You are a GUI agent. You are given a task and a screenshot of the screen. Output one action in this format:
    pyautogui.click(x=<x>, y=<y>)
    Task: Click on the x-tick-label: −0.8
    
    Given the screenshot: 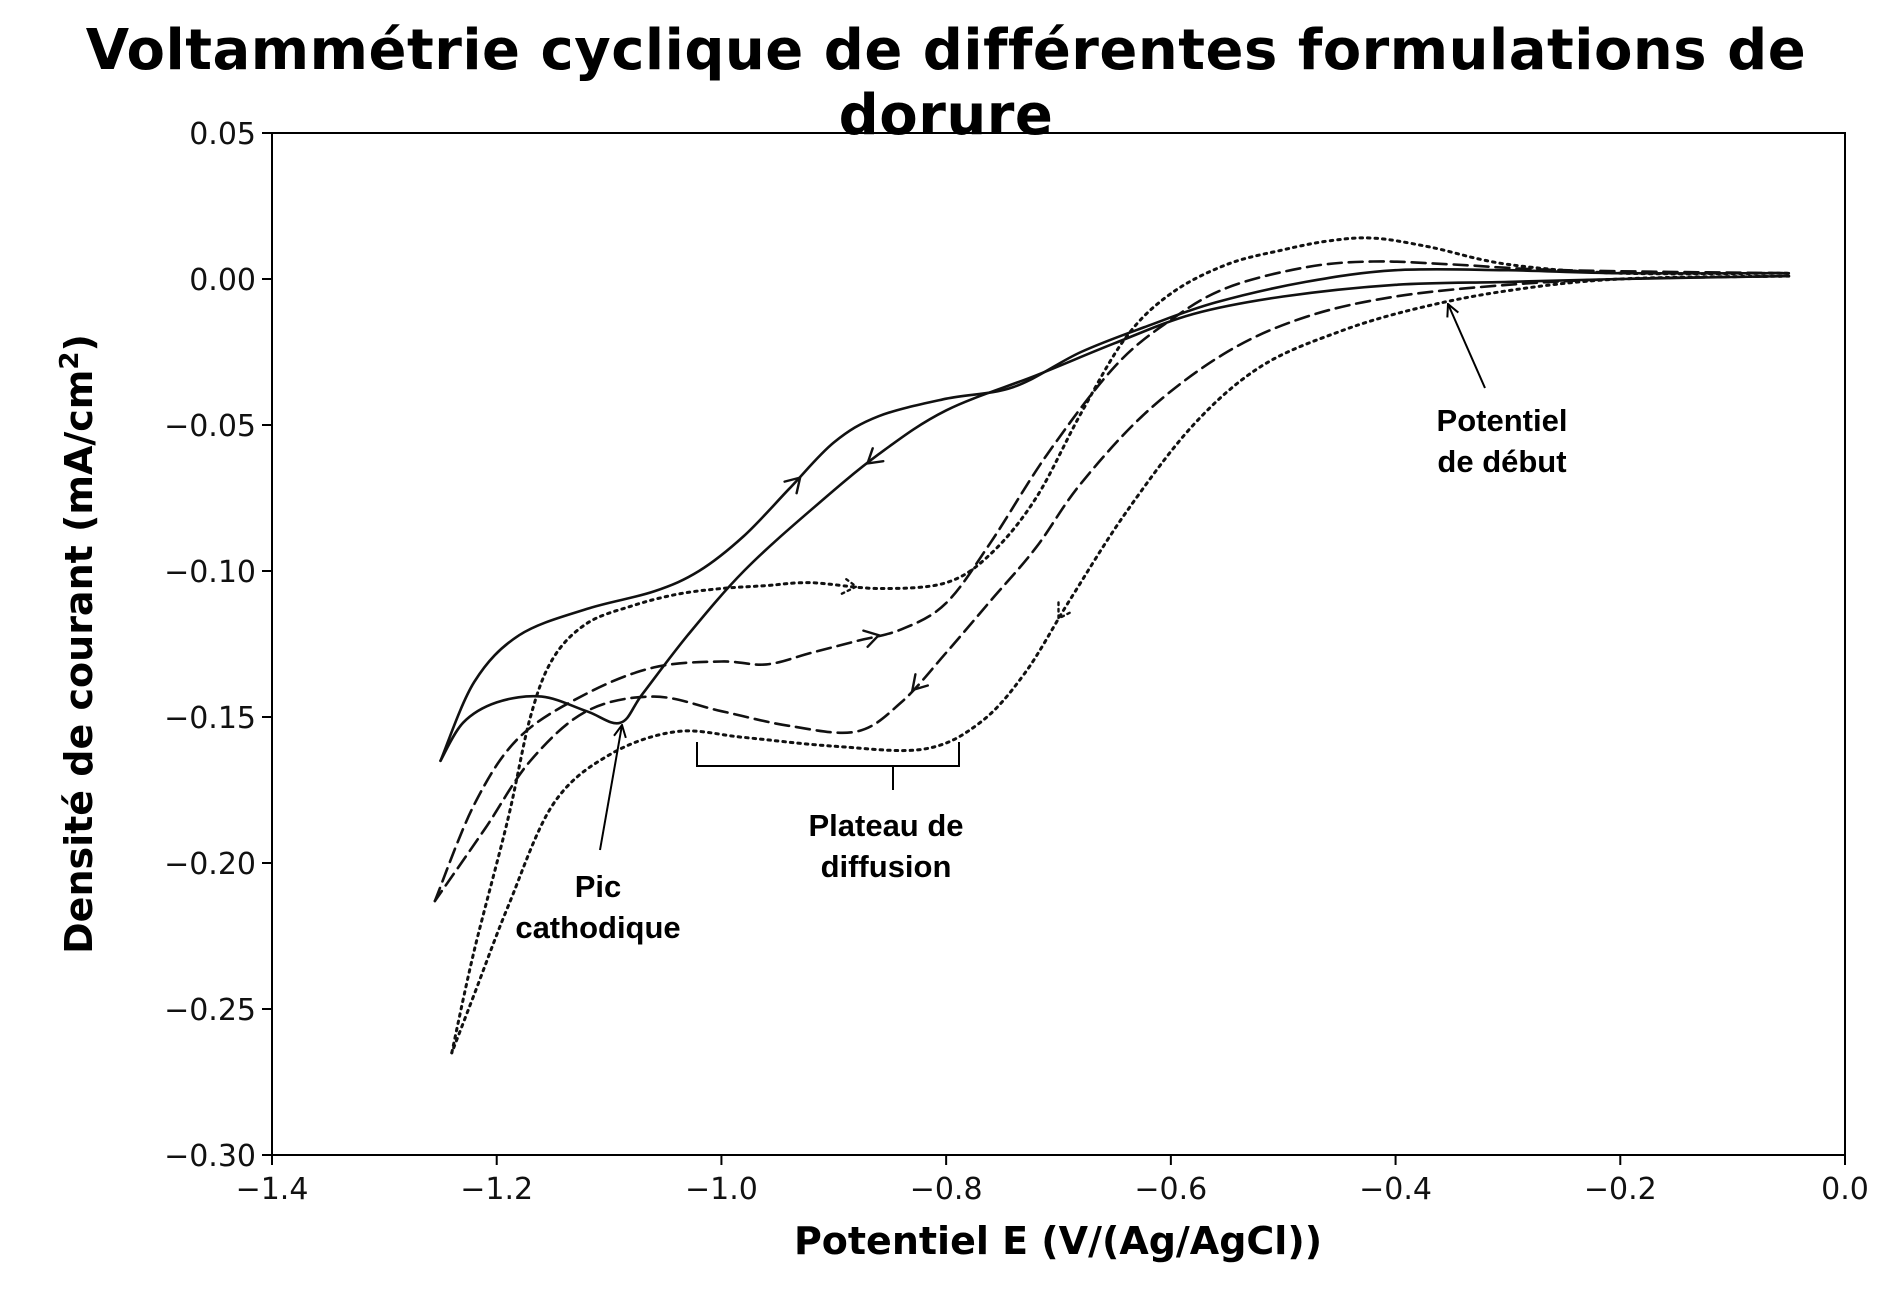 What is the action you would take?
    pyautogui.click(x=946, y=1189)
    